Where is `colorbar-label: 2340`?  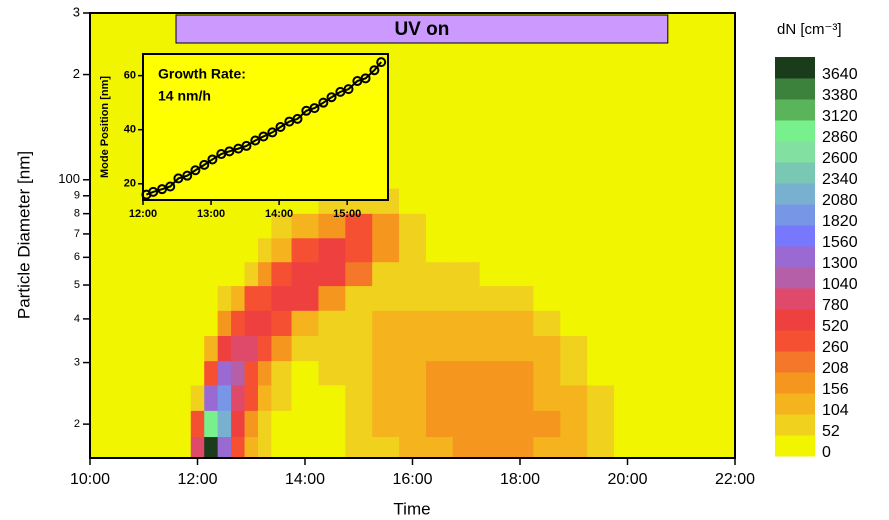
colorbar-label: 2340 is located at coordinates (840, 179).